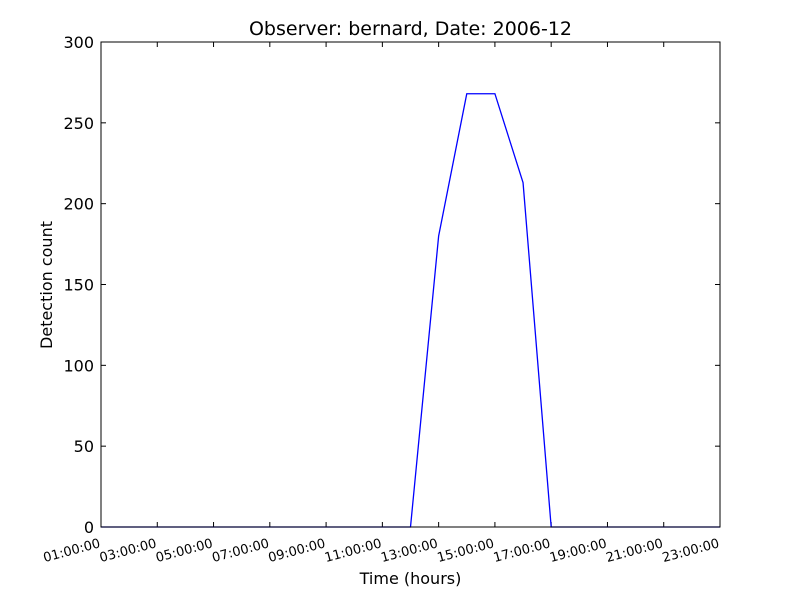  I want to click on x-tick-label: 23:00:00, so click(691, 551).